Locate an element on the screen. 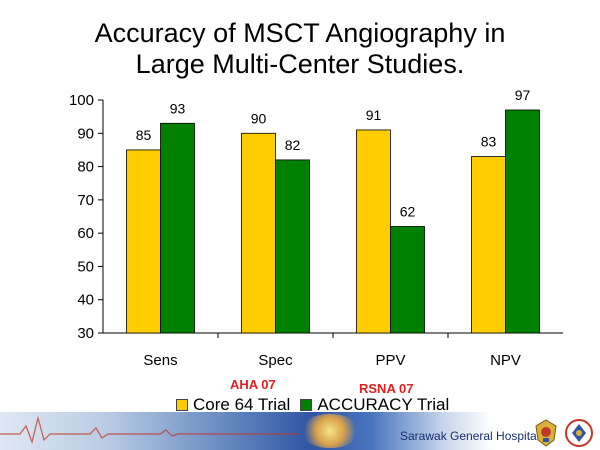 The height and width of the screenshot is (450, 600). data-label: 90 is located at coordinates (259, 118).